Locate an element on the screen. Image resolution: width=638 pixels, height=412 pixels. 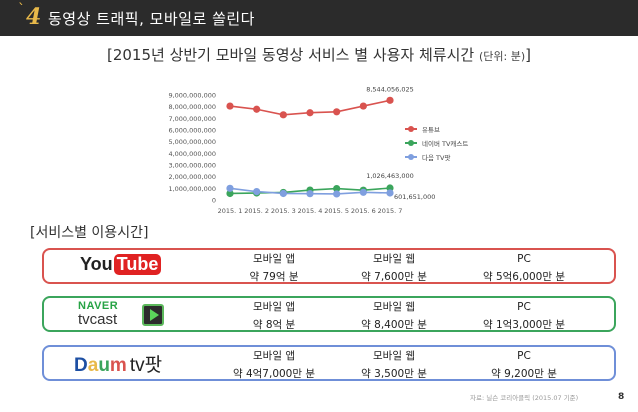
daum-logo-a: a is located at coordinates (93, 365).